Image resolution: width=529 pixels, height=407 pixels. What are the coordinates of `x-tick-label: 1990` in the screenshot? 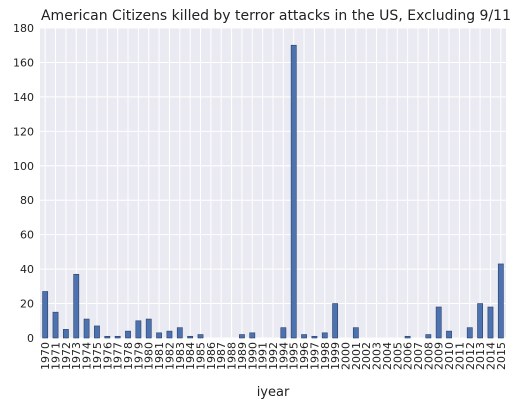 It's located at (252, 356).